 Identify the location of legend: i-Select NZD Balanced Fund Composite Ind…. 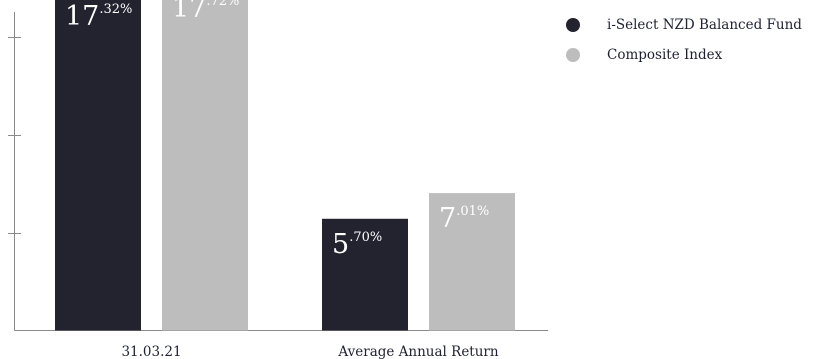
(684, 44).